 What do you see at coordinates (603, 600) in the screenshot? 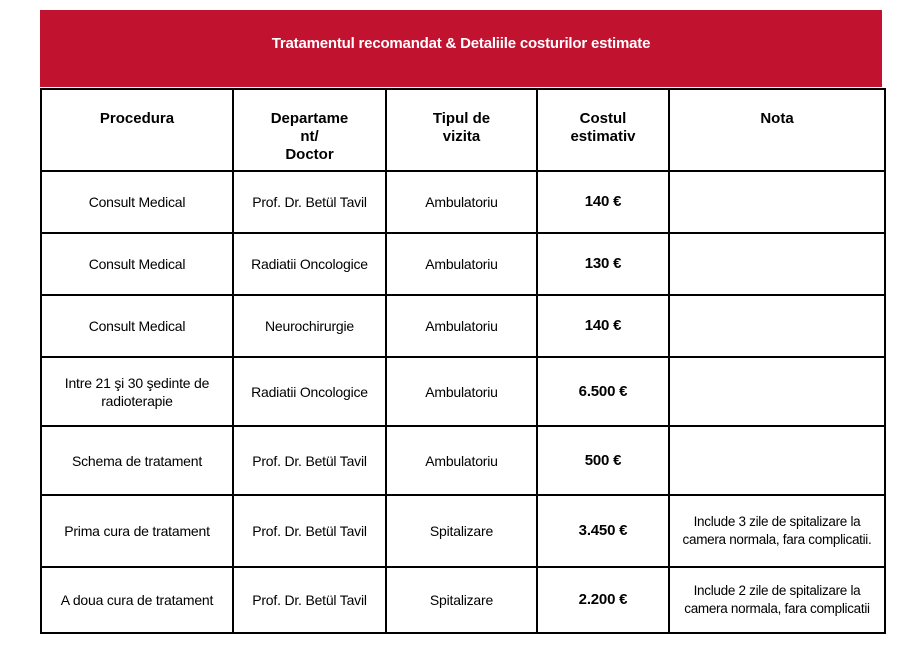
I see `cell-cost: 2.200 €` at bounding box center [603, 600].